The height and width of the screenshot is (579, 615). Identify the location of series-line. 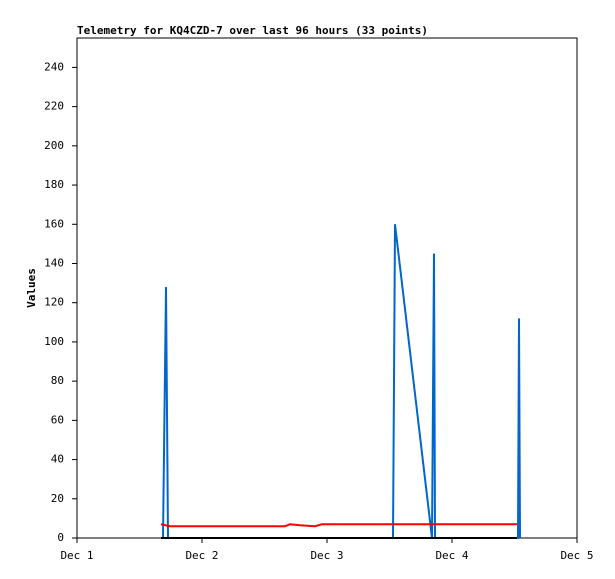
(338, 525).